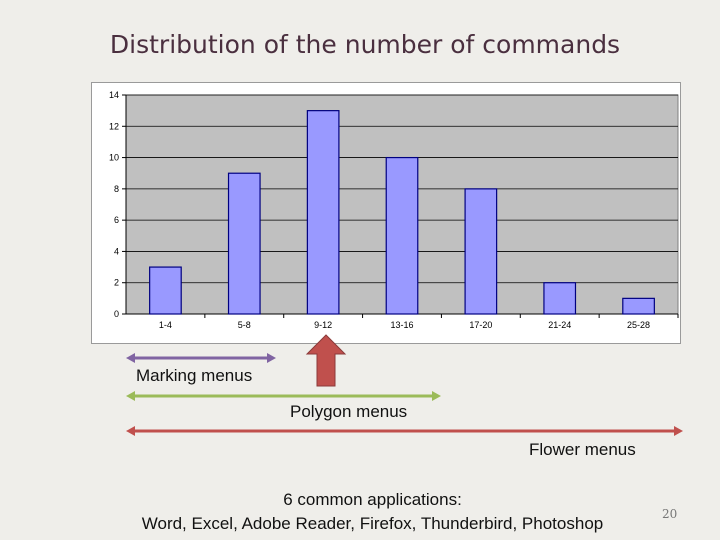 This screenshot has height=540, width=720. I want to click on x-tick-label: 5-8, so click(244, 325).